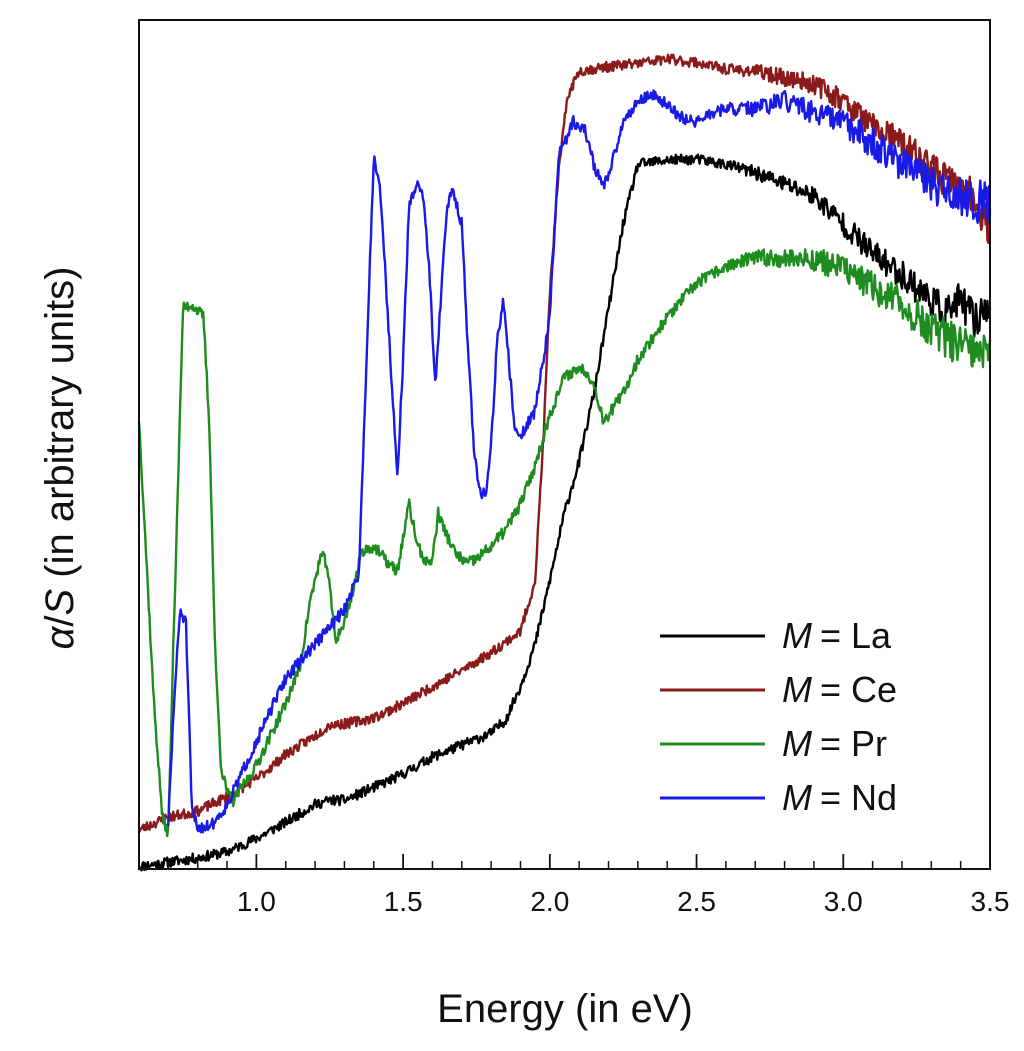 This screenshot has height=1051, width=1024. I want to click on x-axis-tick-labels: 1.0 1.5 2.0 2.5 3.0 3.5, so click(623, 901).